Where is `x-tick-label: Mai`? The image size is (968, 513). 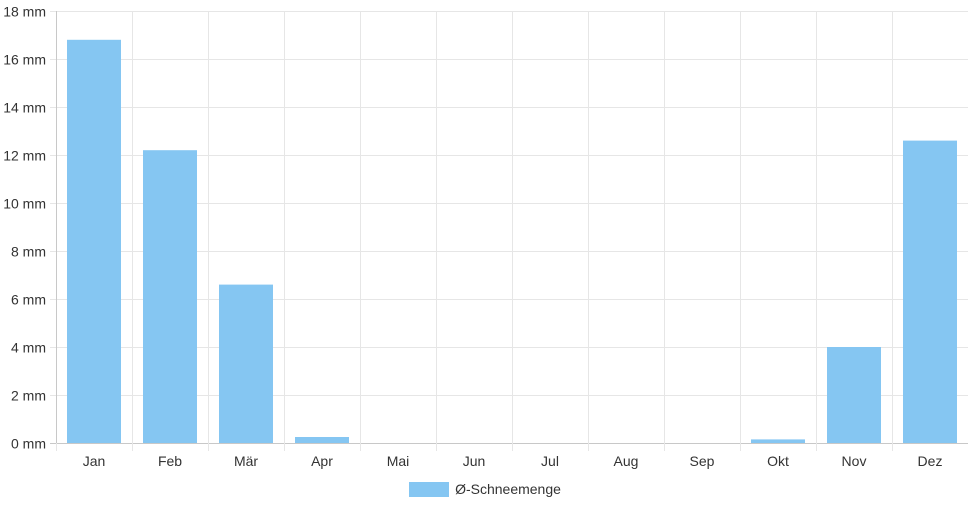 x-tick-label: Mai is located at coordinates (398, 461).